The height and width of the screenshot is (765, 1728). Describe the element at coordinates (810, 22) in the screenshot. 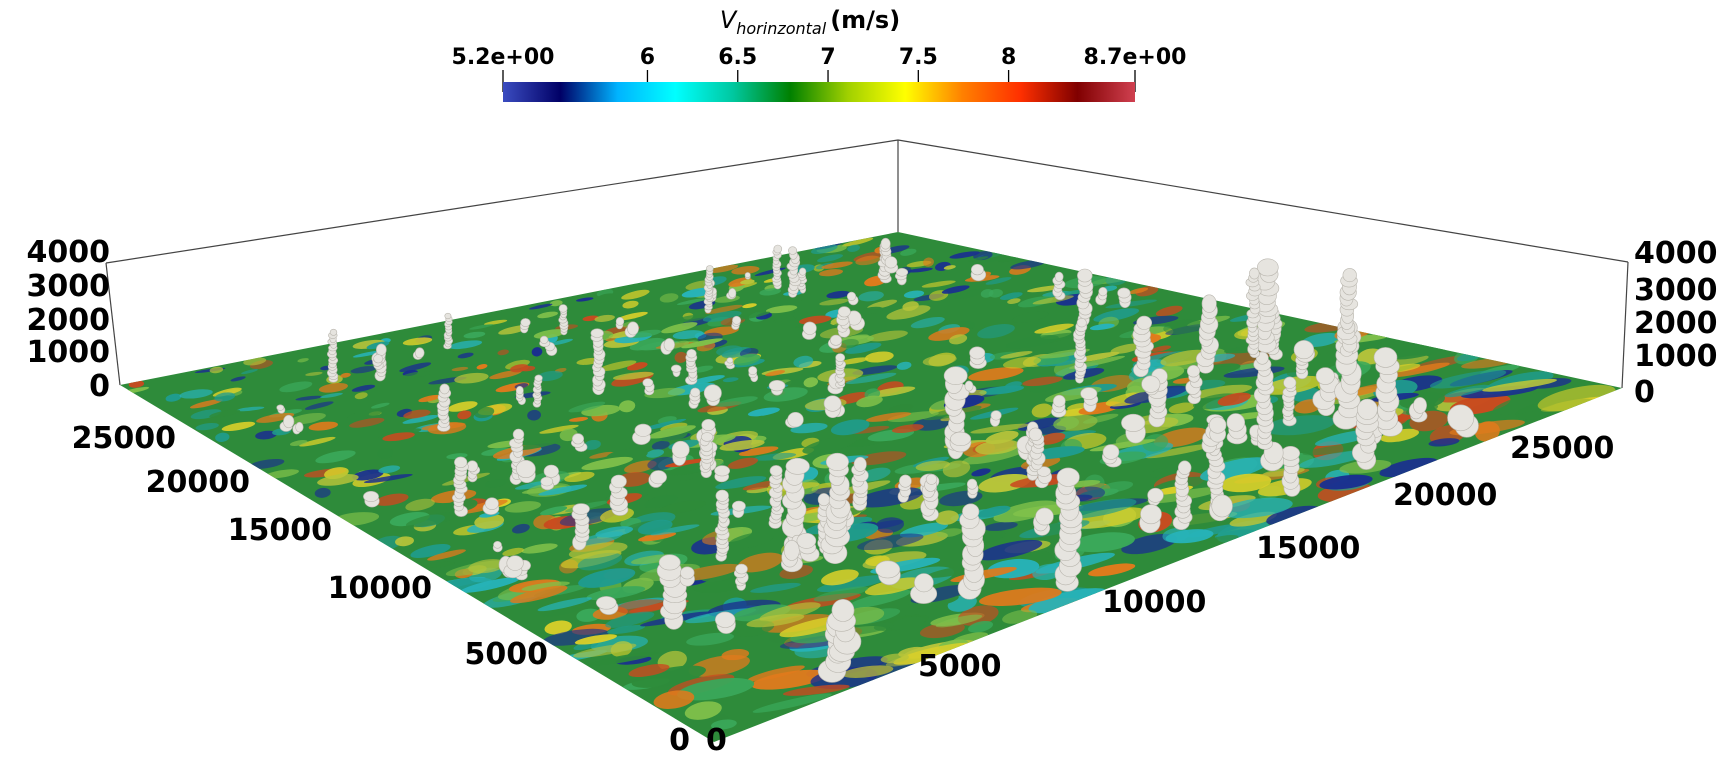

I see `colorbar-title: Vhorinzontal (m/s)` at that location.